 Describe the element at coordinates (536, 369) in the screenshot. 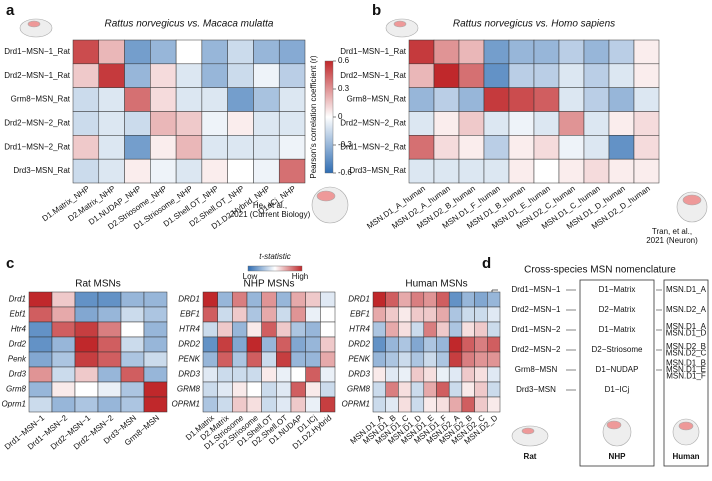

I see `rat-type: Grm8−MSN` at that location.